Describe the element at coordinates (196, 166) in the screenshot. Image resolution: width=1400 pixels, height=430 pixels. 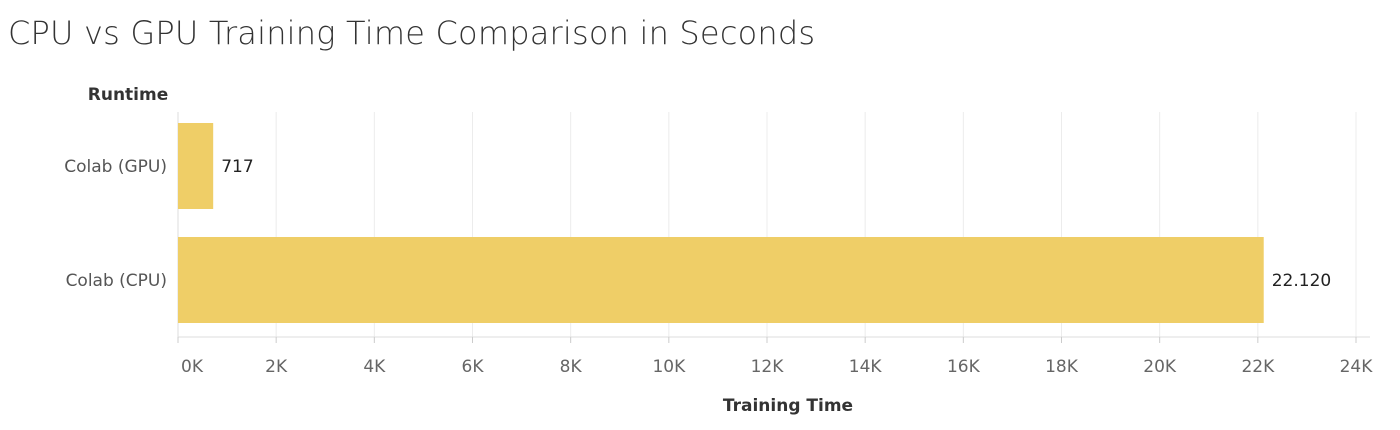
I see `bar` at that location.